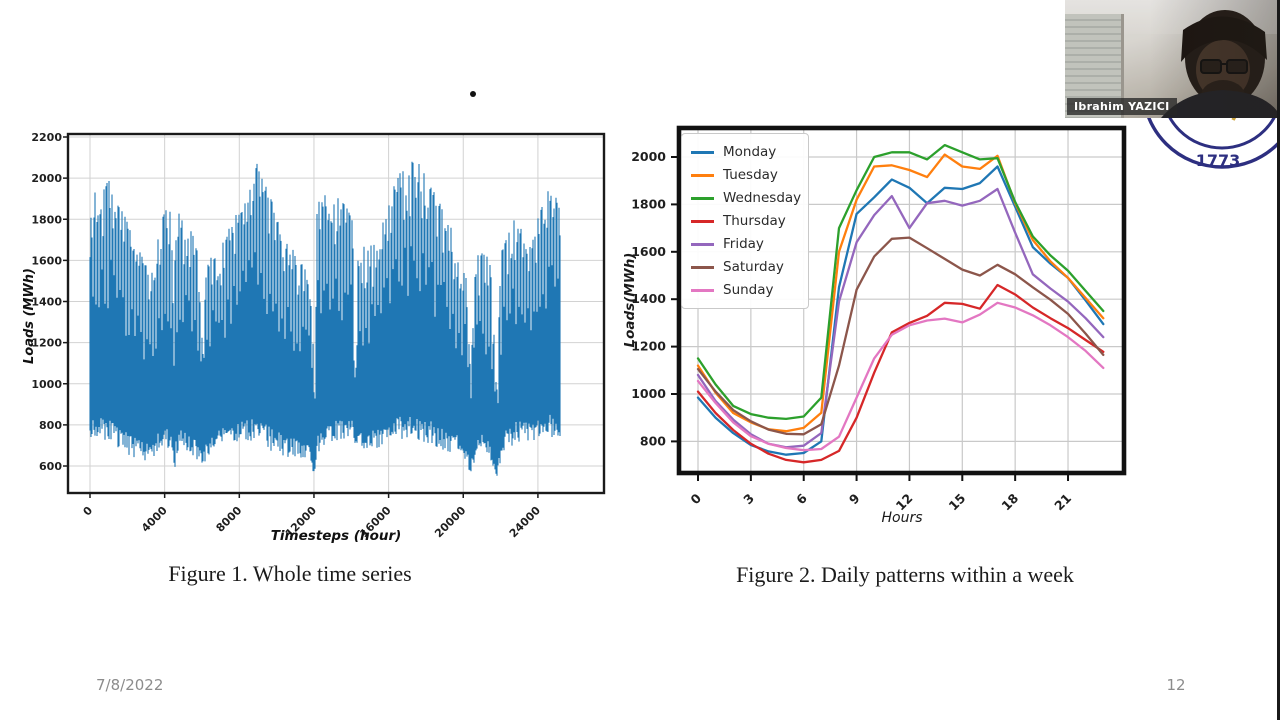 This screenshot has height=720, width=1280. I want to click on svg-text: Hours, so click(901, 518).